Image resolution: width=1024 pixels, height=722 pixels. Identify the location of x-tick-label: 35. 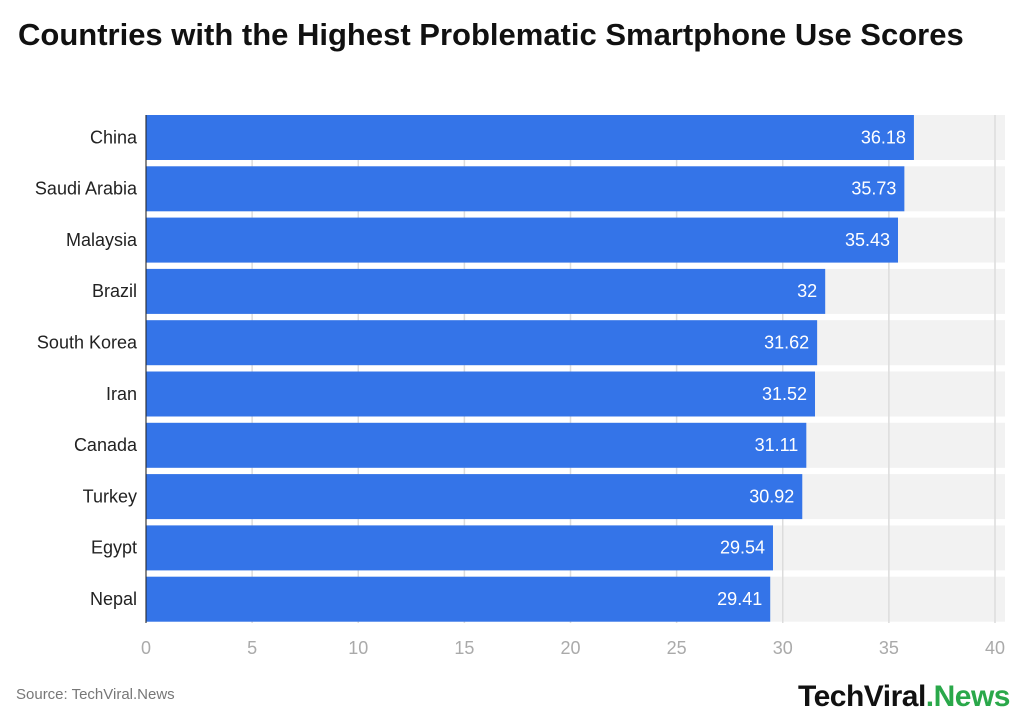
(889, 648).